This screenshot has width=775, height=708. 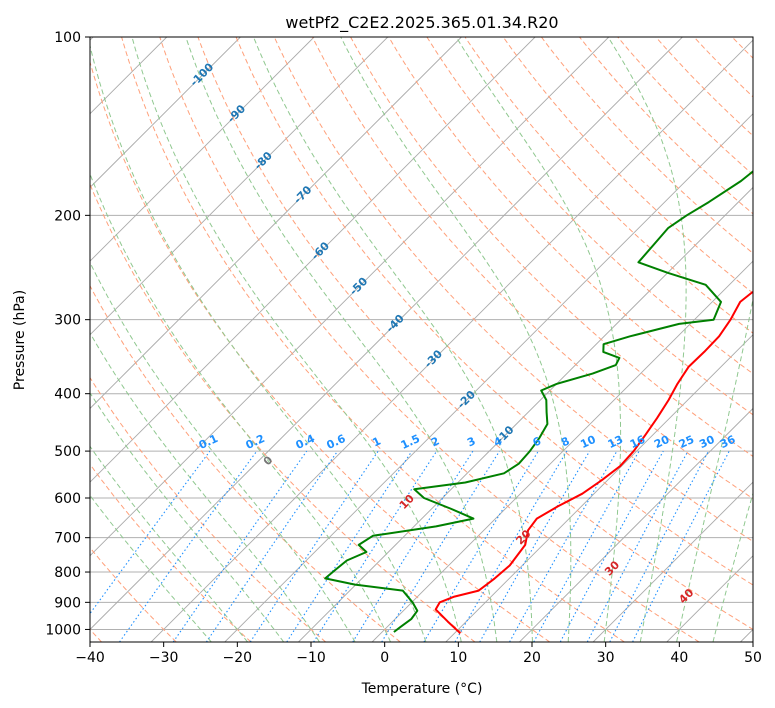 I want to click on y-tick-label: 800, so click(x=67, y=573).